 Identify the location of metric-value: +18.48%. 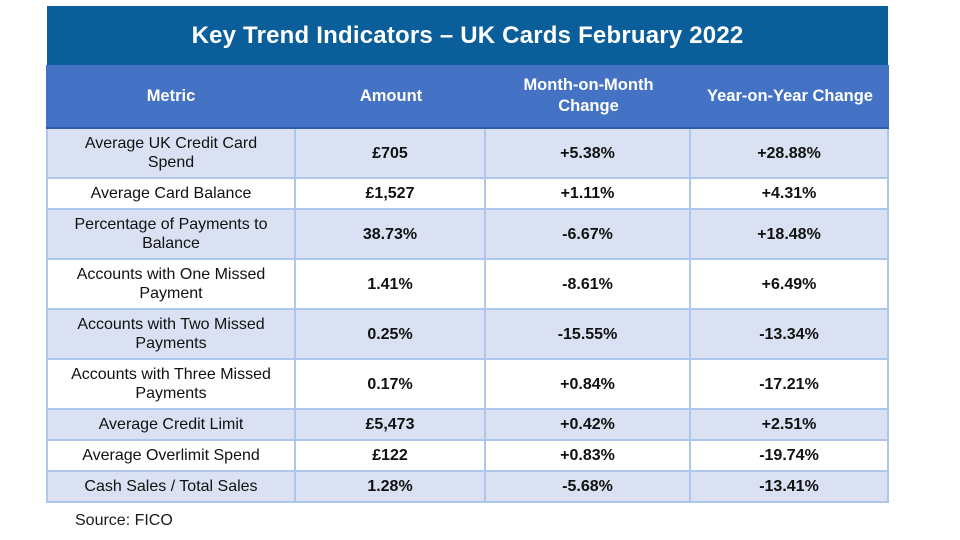
(789, 234).